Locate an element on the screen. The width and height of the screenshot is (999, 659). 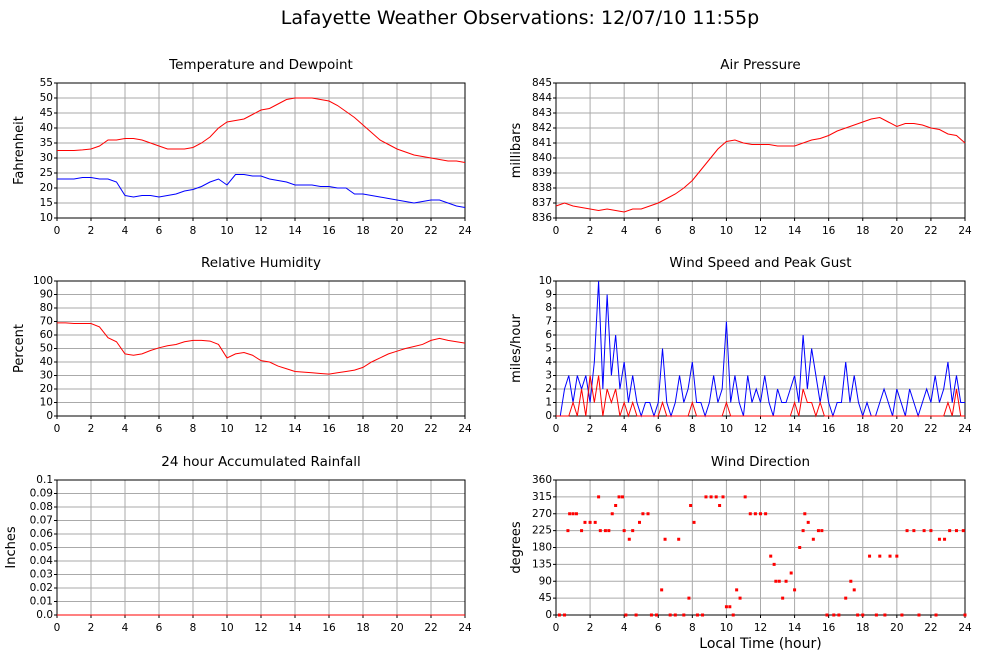
y-tick-label: 841 is located at coordinates (542, 143).